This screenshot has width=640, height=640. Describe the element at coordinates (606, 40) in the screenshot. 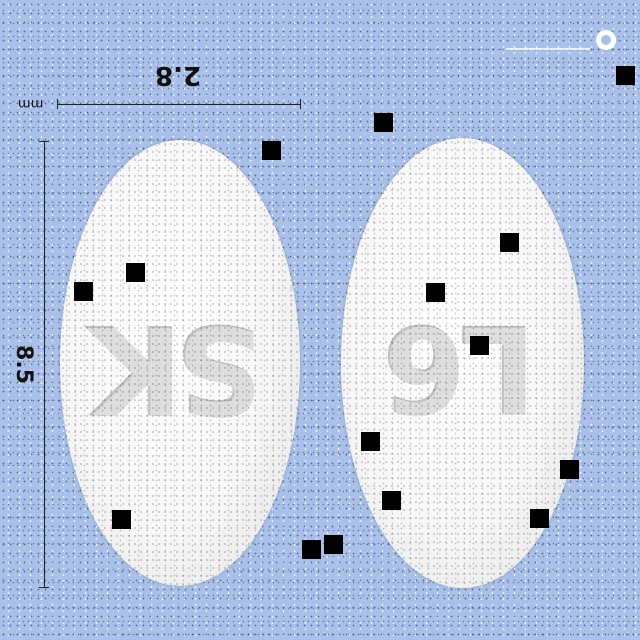

I see `logo-icon` at that location.